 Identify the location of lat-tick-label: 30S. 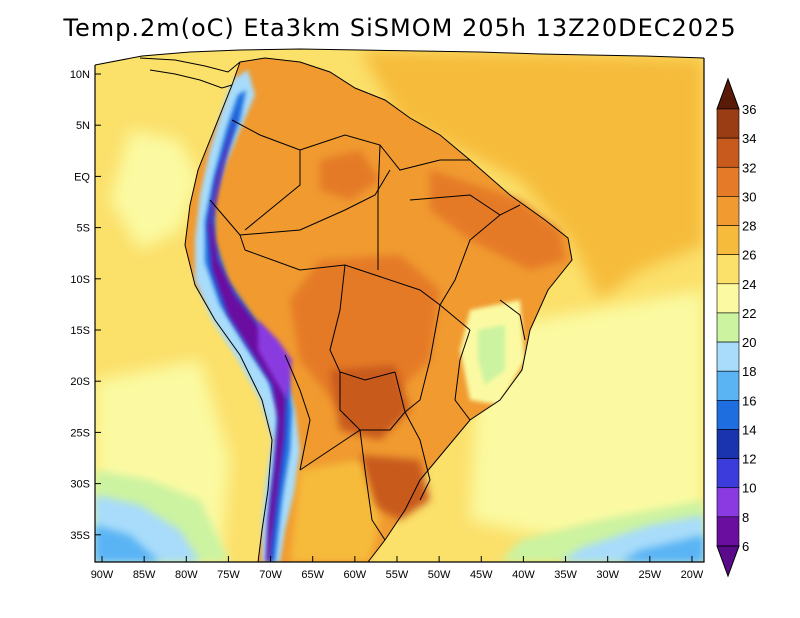
(80, 485).